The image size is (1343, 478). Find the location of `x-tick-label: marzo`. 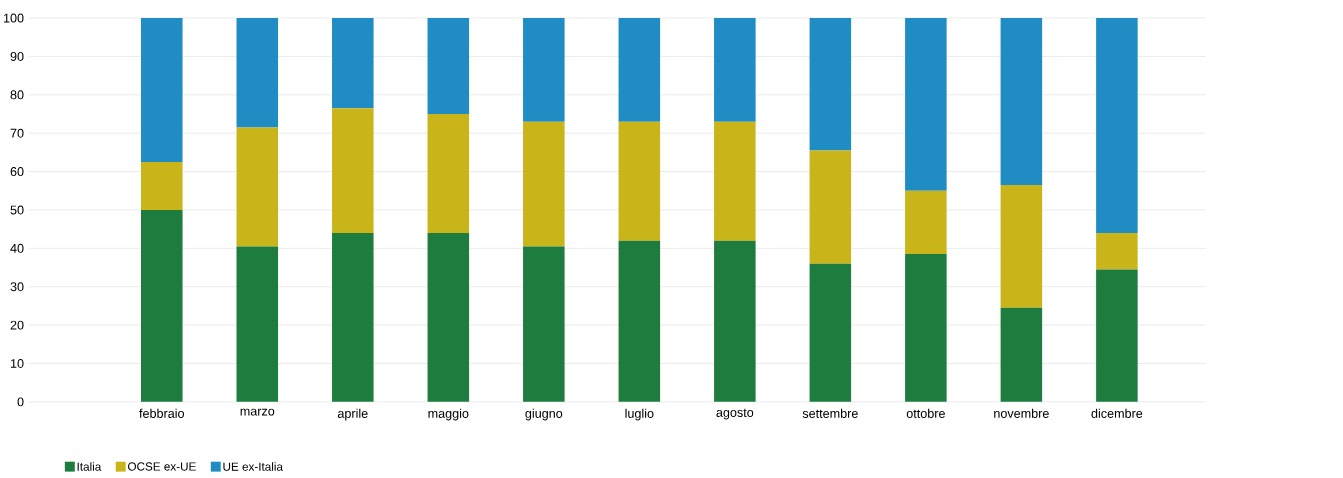

x-tick-label: marzo is located at coordinates (257, 412).